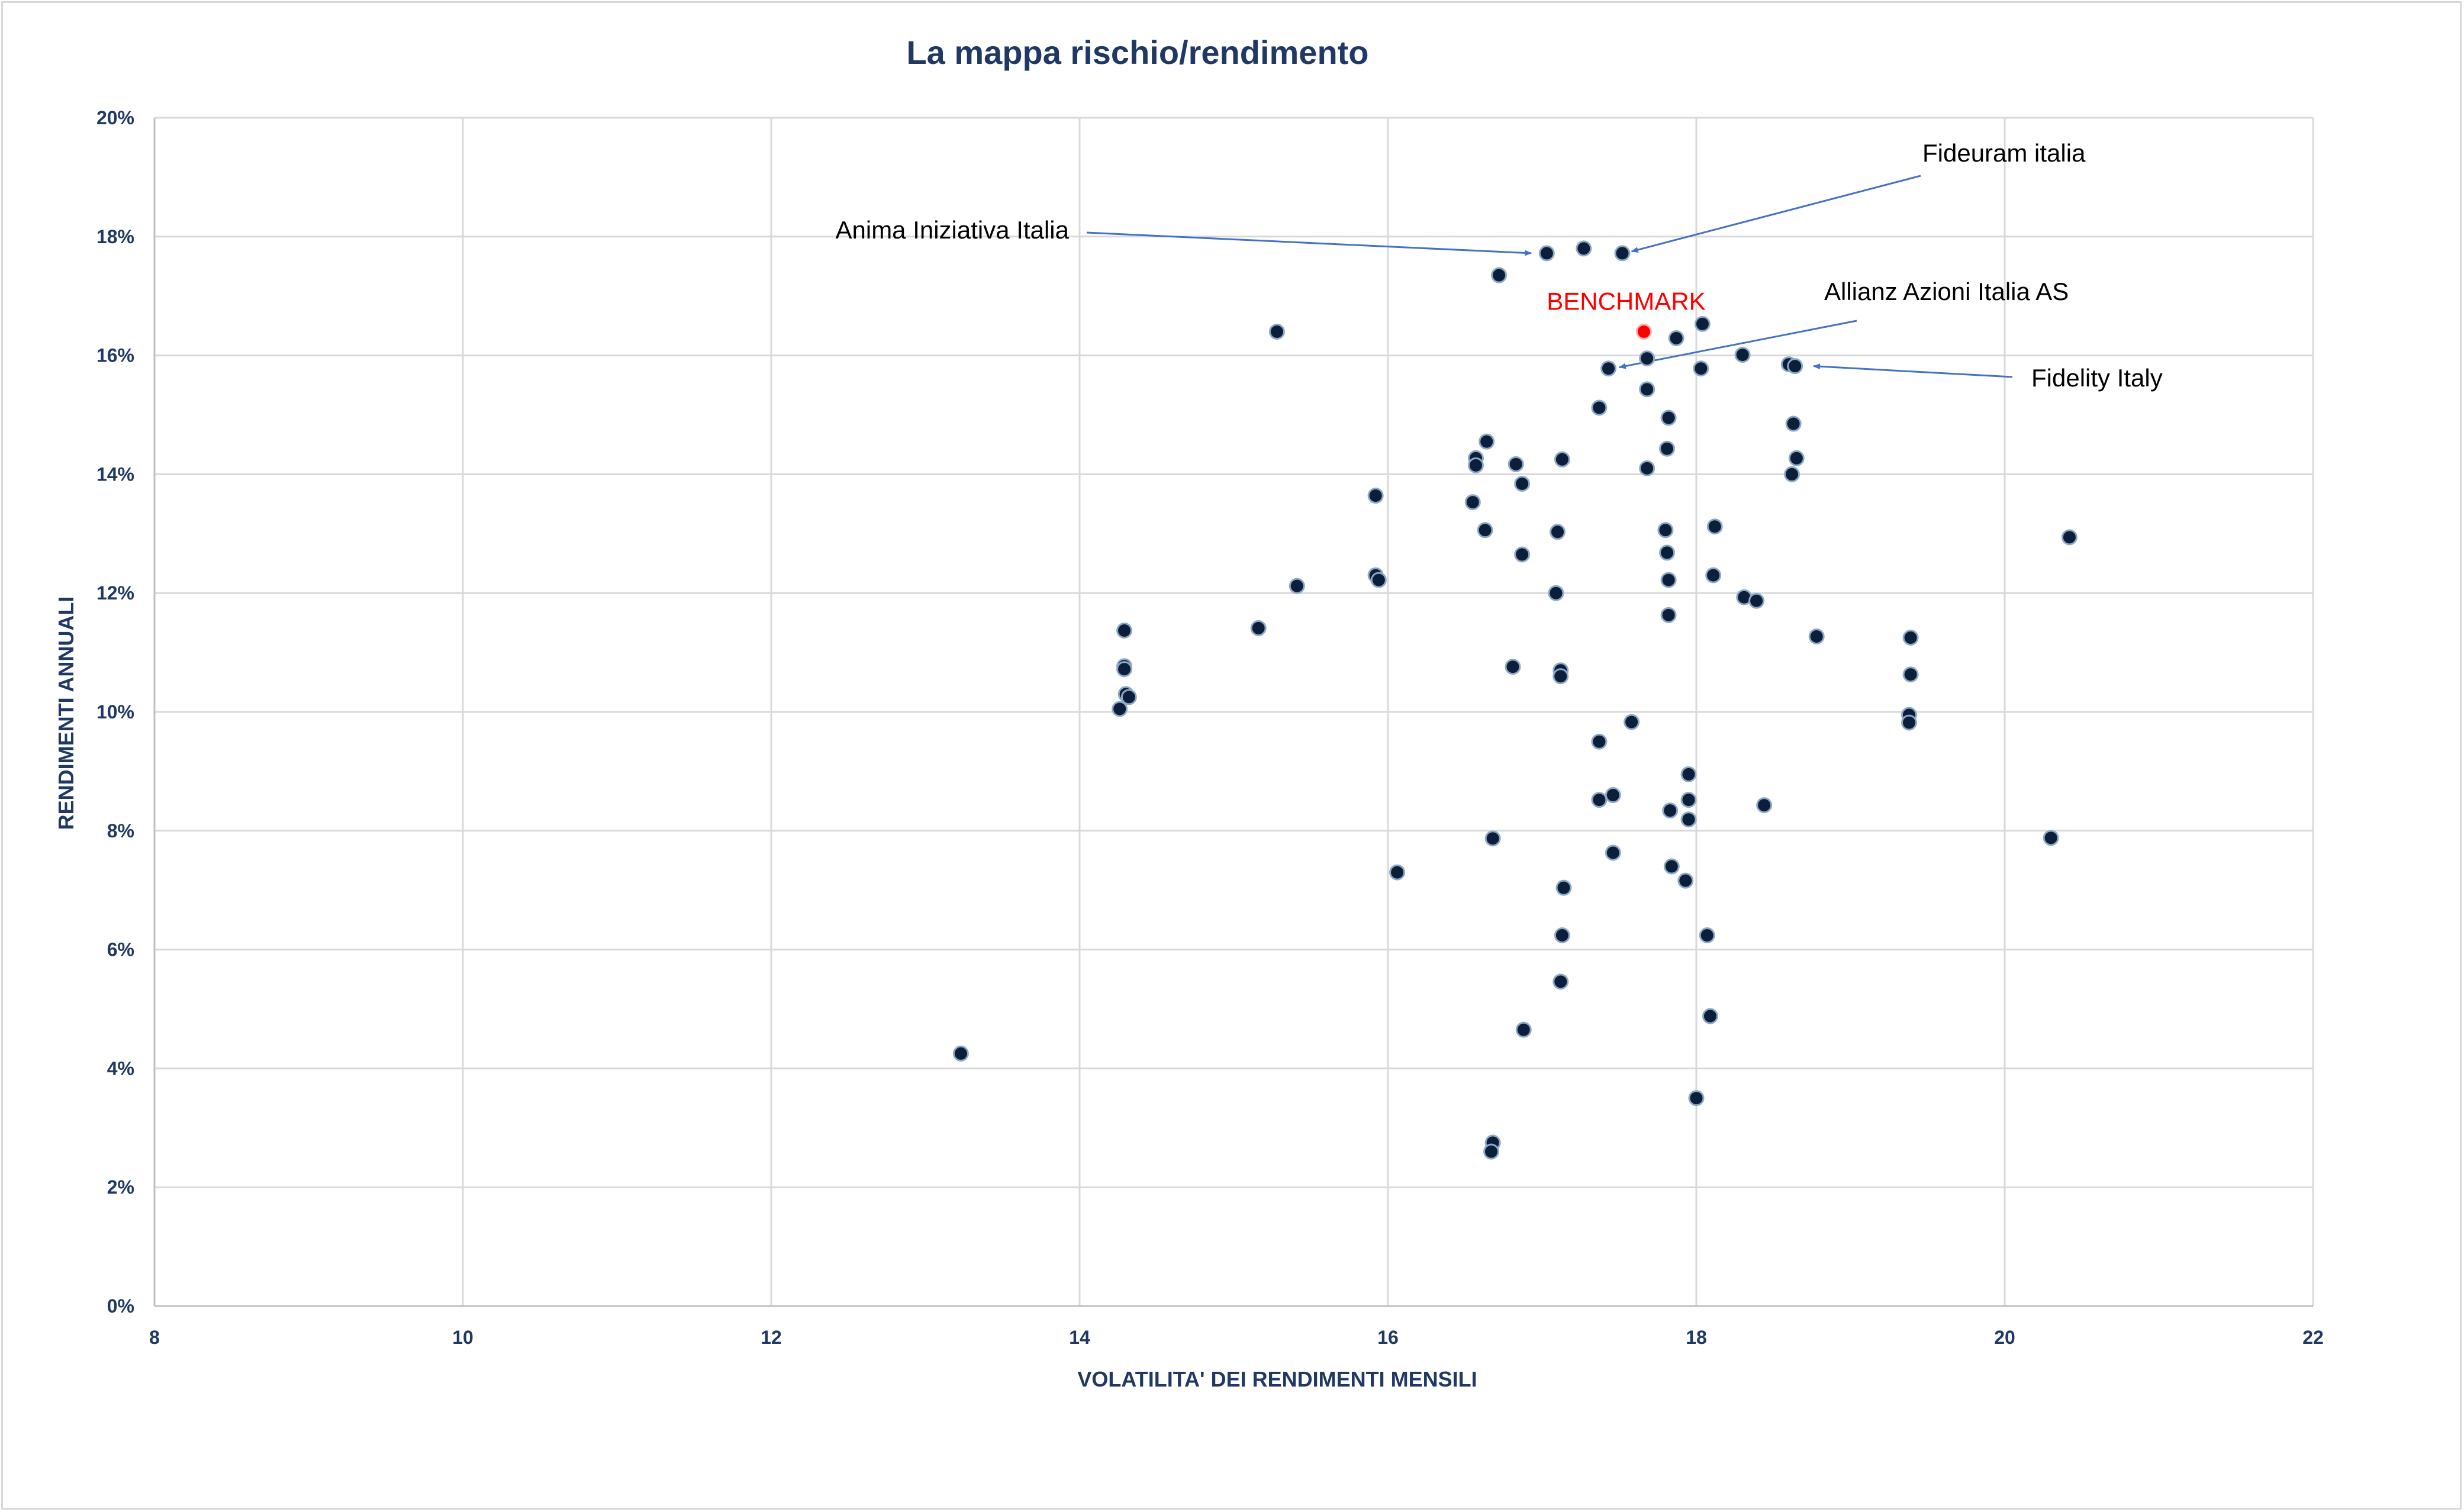 This screenshot has height=1512, width=2464. I want to click on y-tick-label: 6%, so click(120, 950).